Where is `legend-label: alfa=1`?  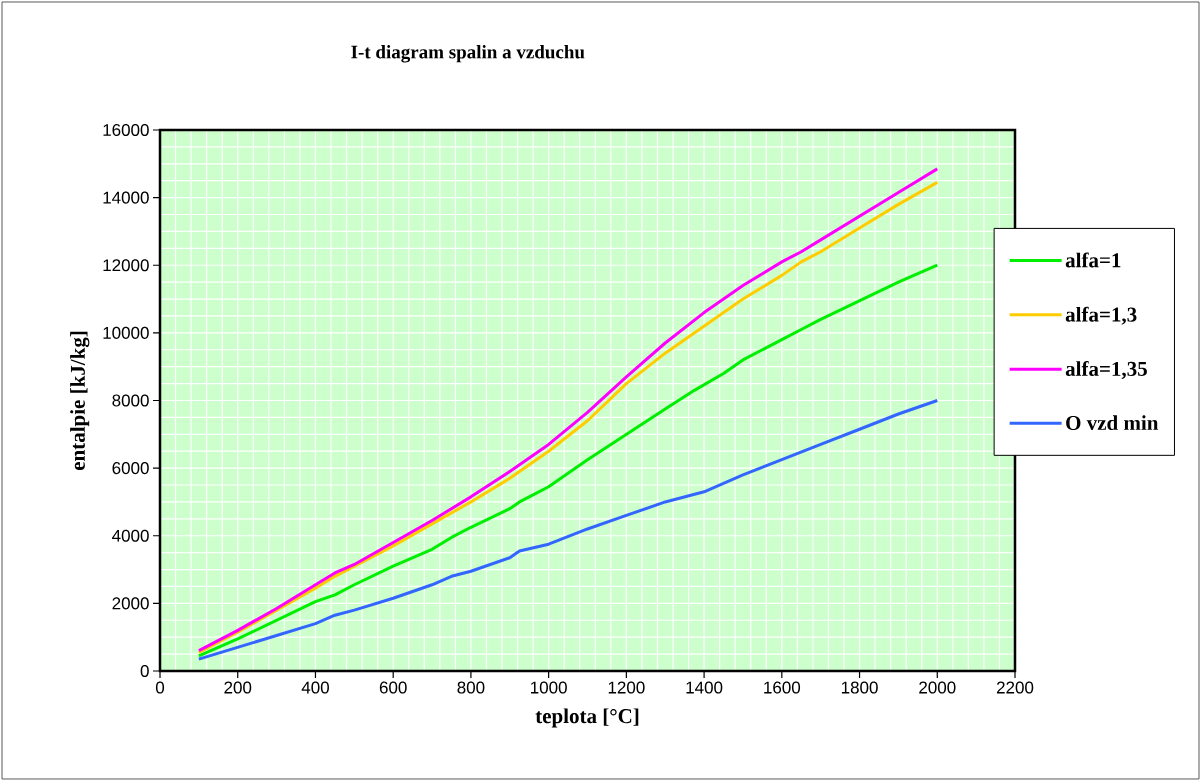
legend-label: alfa=1 is located at coordinates (1093, 260).